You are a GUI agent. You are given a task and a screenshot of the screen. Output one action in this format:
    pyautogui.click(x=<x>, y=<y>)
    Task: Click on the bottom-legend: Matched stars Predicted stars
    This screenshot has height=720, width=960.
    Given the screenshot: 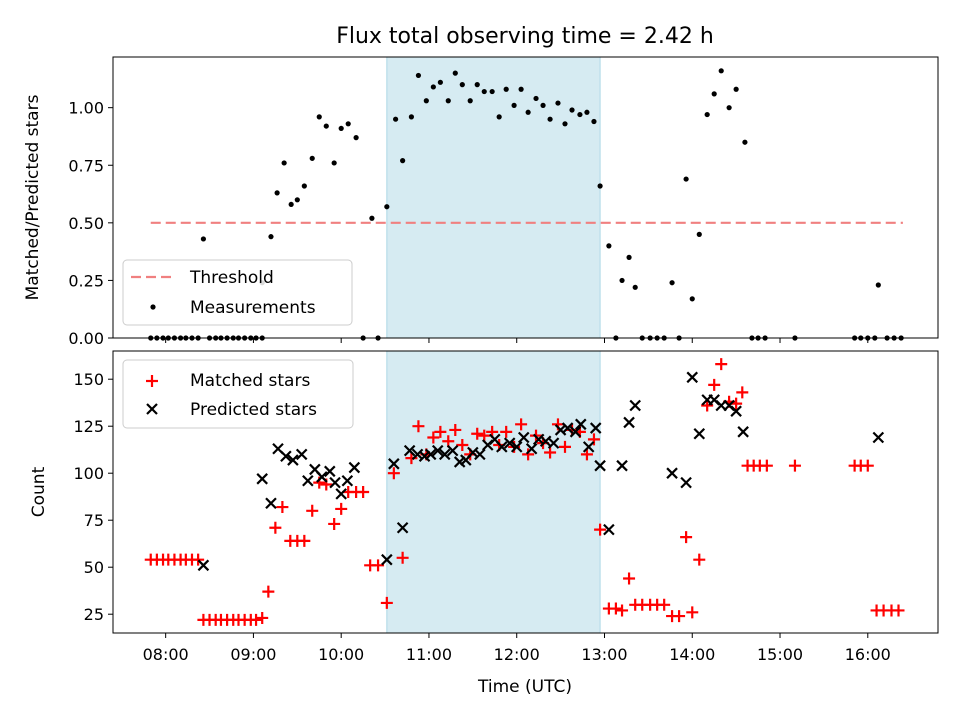 What is the action you would take?
    pyautogui.click(x=238, y=394)
    